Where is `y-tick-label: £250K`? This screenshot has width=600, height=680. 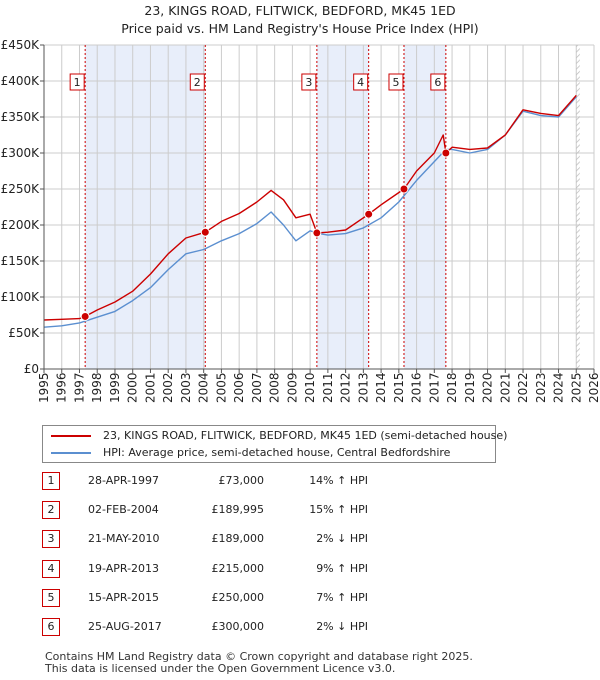
y-tick-label: £250K is located at coordinates (21, 189).